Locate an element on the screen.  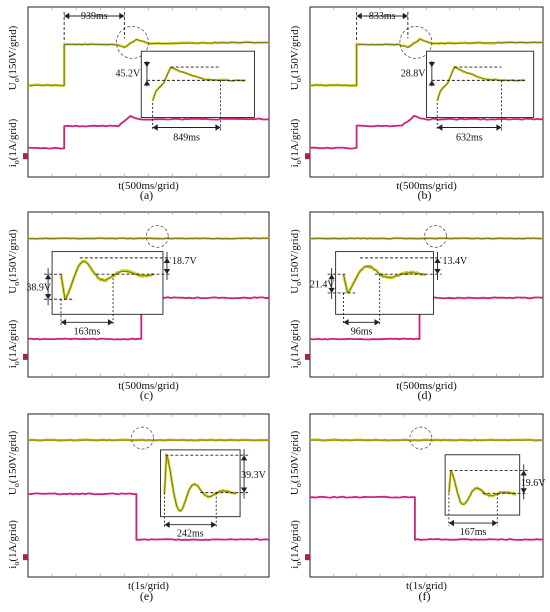
overshoot-label: 13.4V is located at coordinates (455, 261).